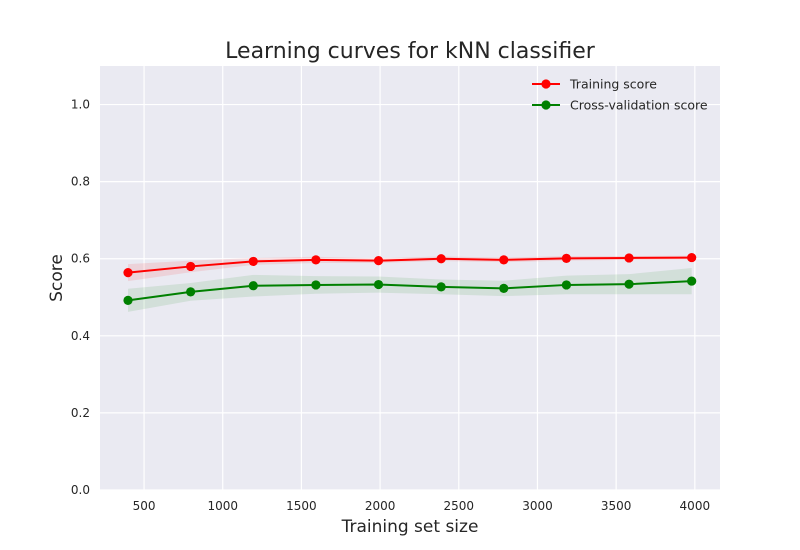 This screenshot has height=550, width=800. What do you see at coordinates (57, 278) in the screenshot?
I see `y-axis-label: Score` at bounding box center [57, 278].